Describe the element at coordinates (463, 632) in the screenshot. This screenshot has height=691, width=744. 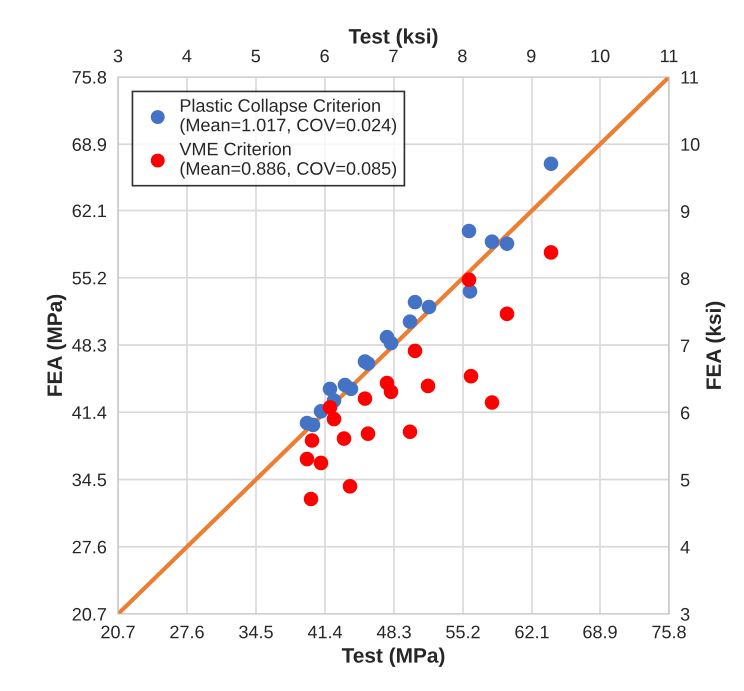
I see `x-tick-label: 55.2` at that location.